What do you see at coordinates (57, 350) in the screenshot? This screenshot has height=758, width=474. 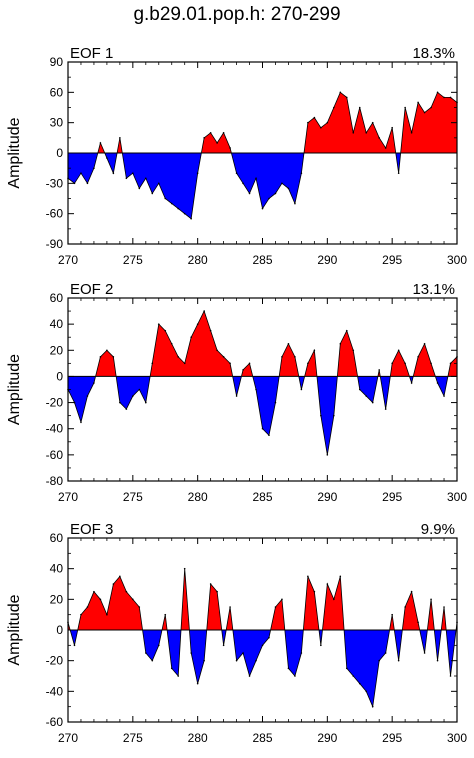 I see `y-tick-label: 20` at bounding box center [57, 350].